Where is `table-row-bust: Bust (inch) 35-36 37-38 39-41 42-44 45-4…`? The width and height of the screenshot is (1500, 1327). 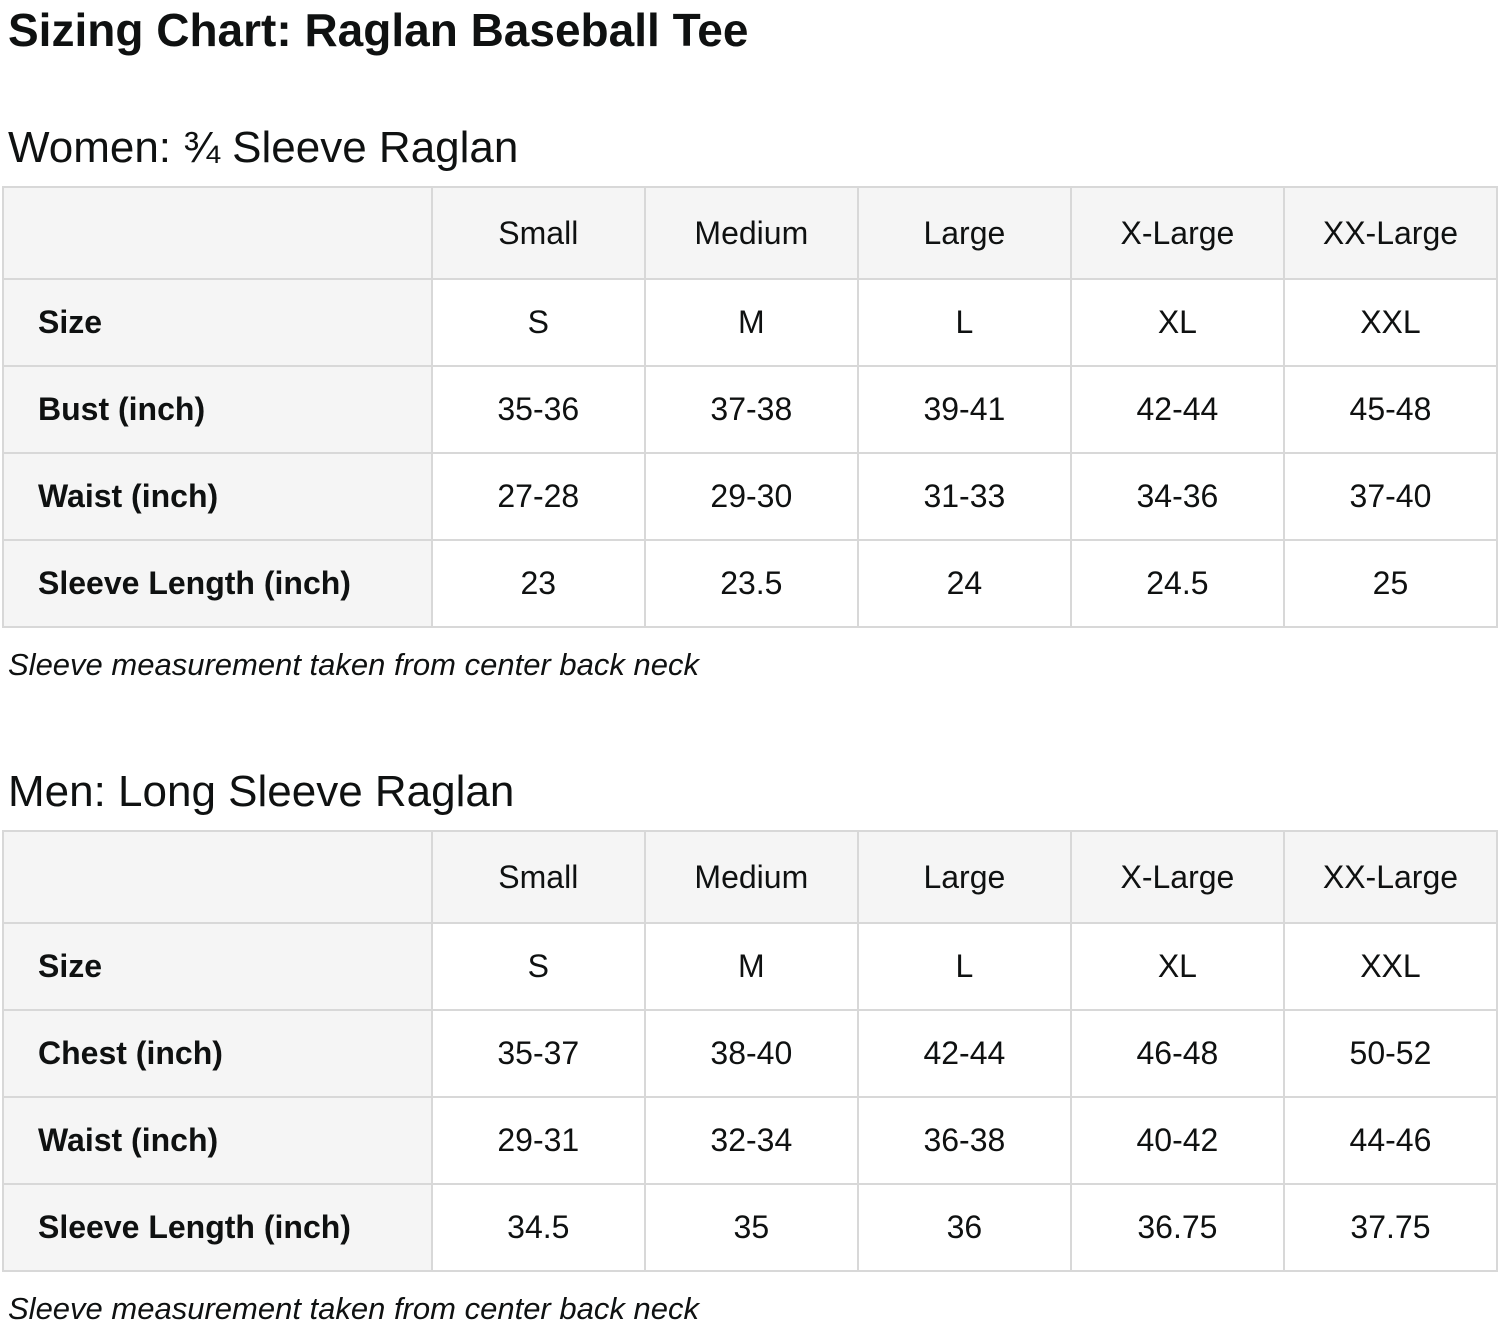
table-row-bust: Bust (inch) 35-36 37-38 39-41 42-44 45-4… is located at coordinates (750, 409).